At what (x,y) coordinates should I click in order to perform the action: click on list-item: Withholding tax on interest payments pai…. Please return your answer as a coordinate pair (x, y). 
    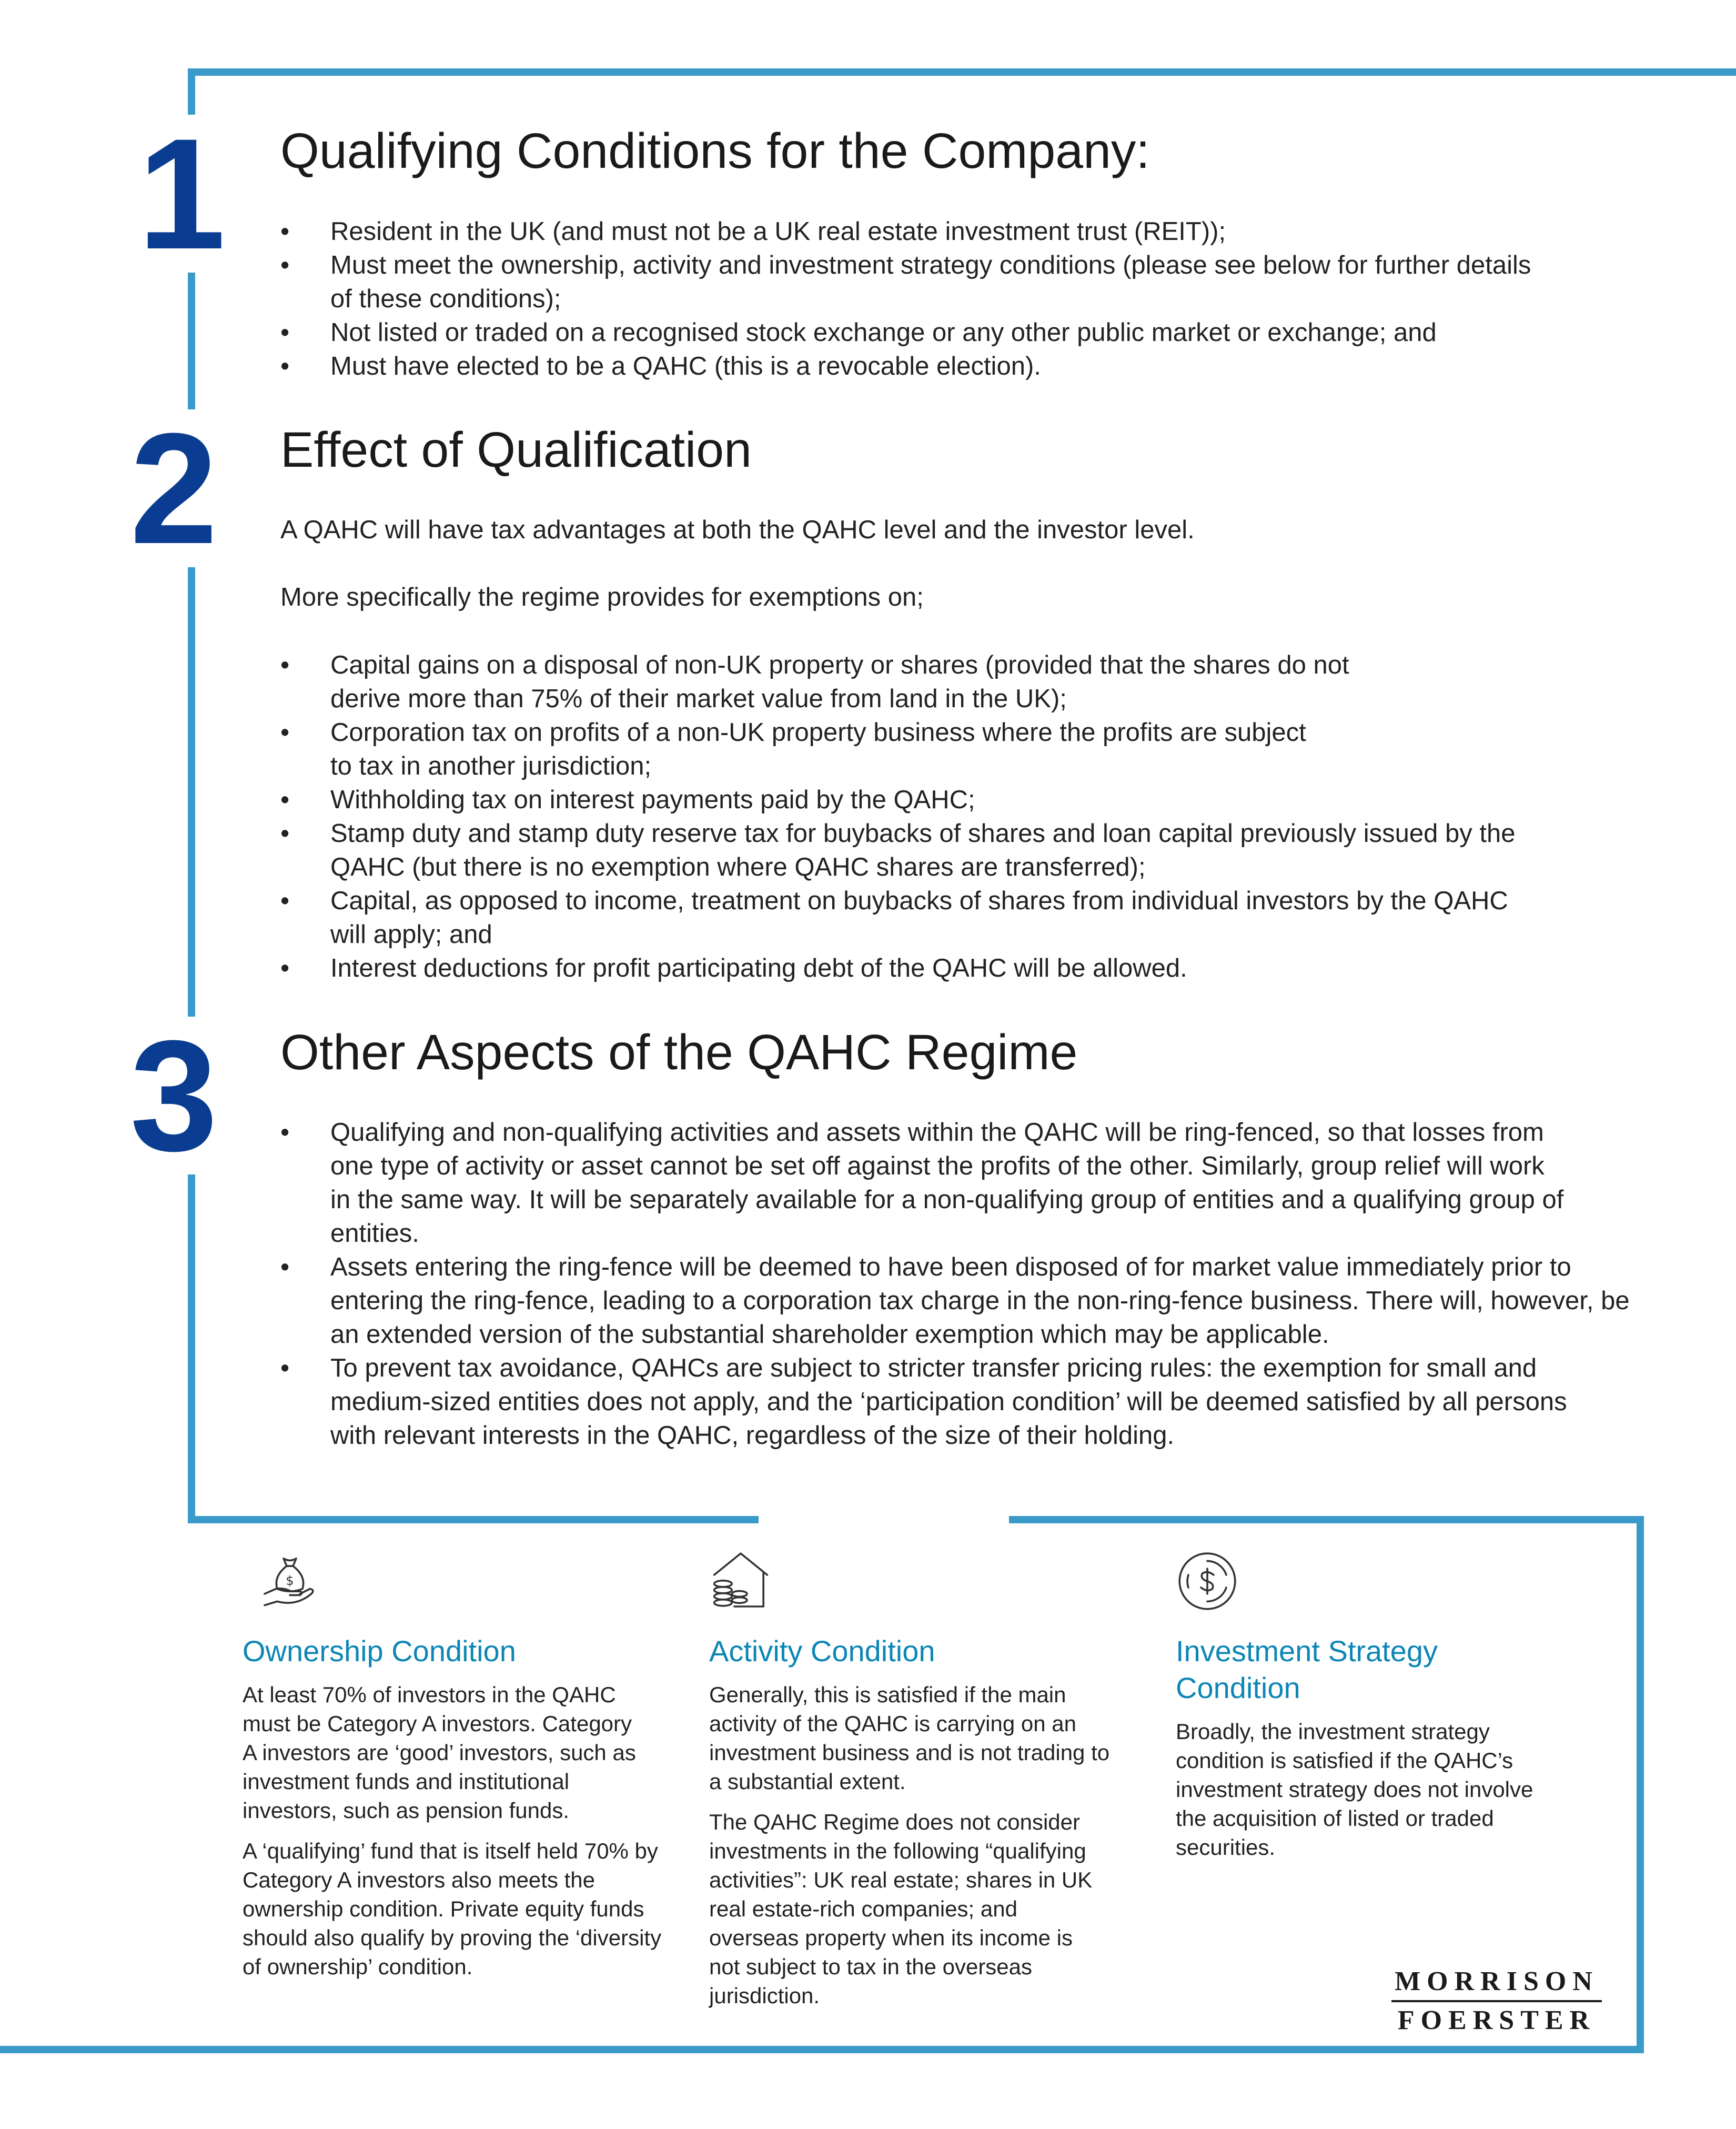
    Looking at the image, I should click on (953, 800).